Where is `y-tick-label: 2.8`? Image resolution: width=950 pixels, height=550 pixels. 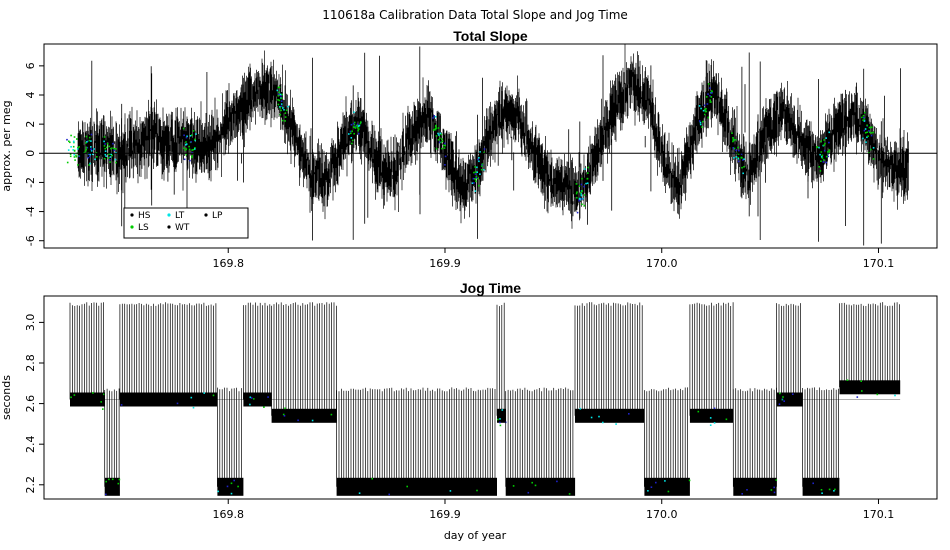 y-tick-label: 2.8 is located at coordinates (30, 363).